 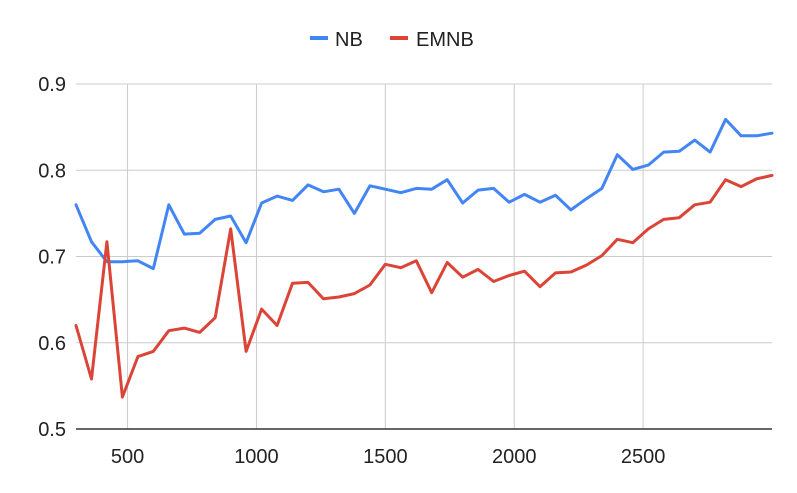 I want to click on x-axis-ticks: 500 1000 1500 2000 2500, so click(x=388, y=457).